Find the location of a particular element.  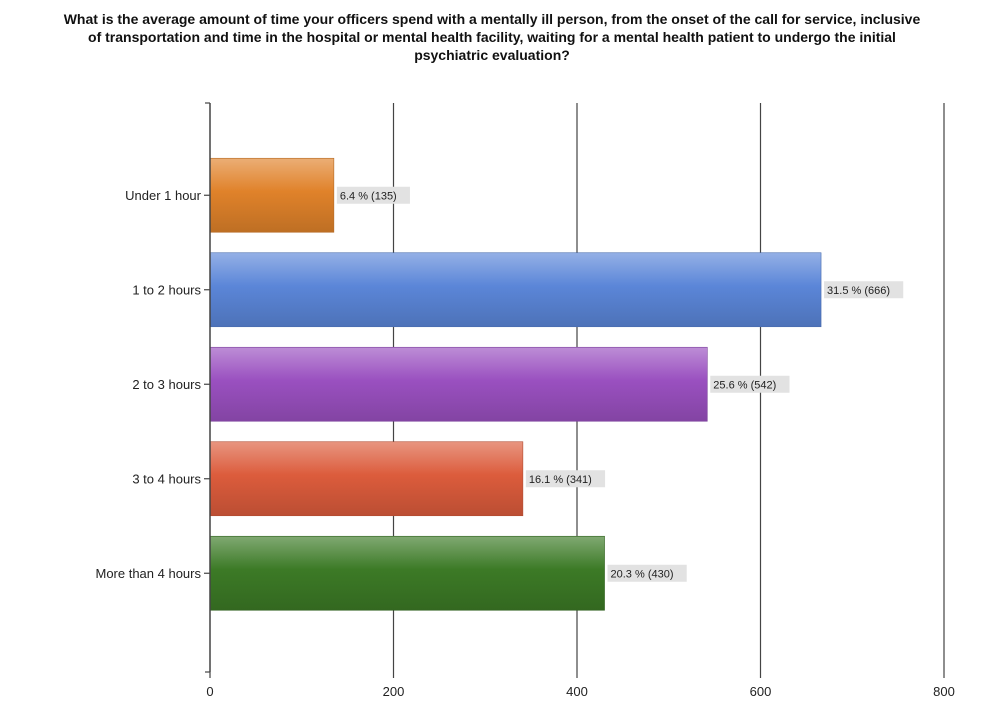

x-tick-label: 400 is located at coordinates (577, 691).